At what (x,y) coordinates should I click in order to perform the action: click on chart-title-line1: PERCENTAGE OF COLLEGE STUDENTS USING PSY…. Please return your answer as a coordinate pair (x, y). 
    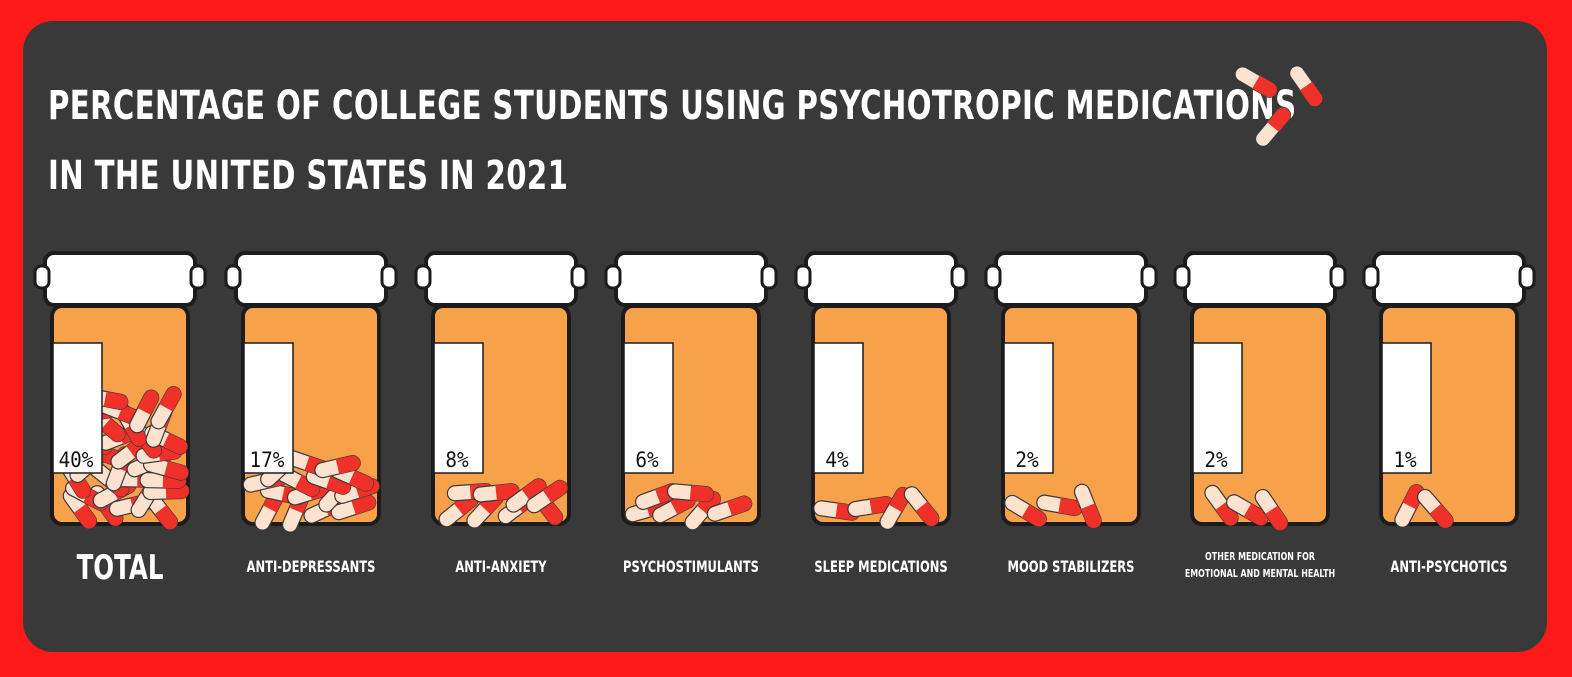
    Looking at the image, I should click on (672, 106).